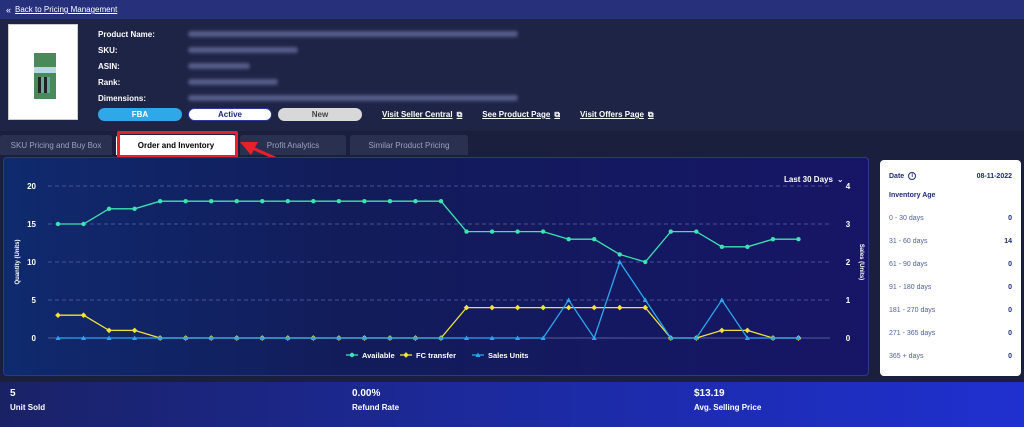  Describe the element at coordinates (18, 262) in the screenshot. I see `y-axis-label: Quantity (Units)` at that location.